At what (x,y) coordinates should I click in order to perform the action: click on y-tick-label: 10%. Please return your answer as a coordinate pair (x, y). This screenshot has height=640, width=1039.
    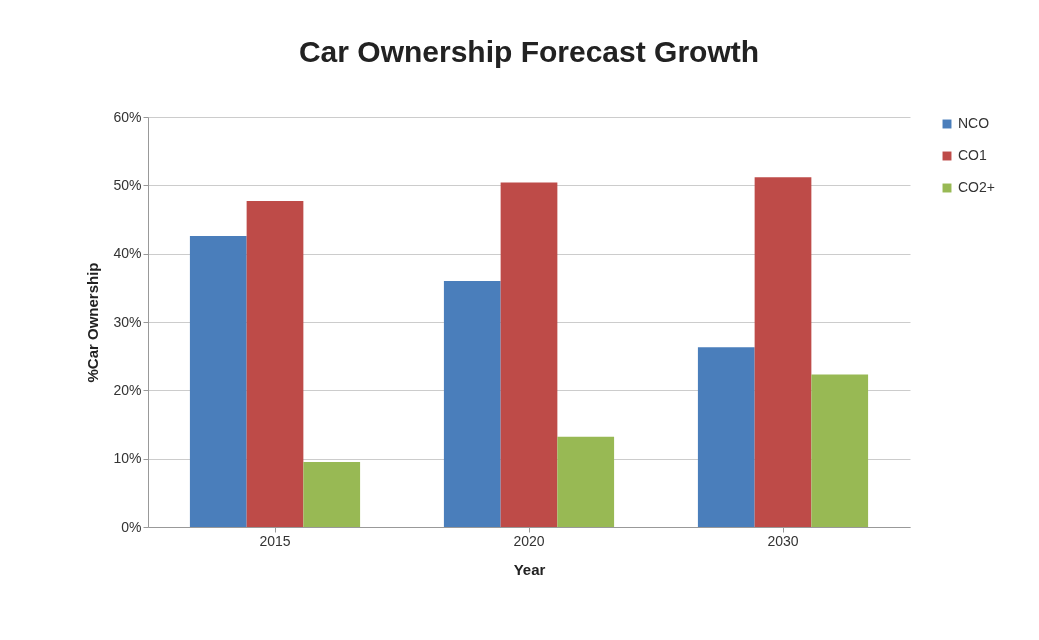
    Looking at the image, I should click on (127, 458).